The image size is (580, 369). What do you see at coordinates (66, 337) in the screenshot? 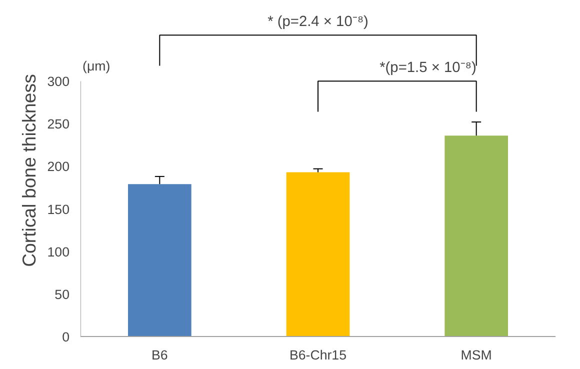
I see `y-tick-label: 0` at bounding box center [66, 337].